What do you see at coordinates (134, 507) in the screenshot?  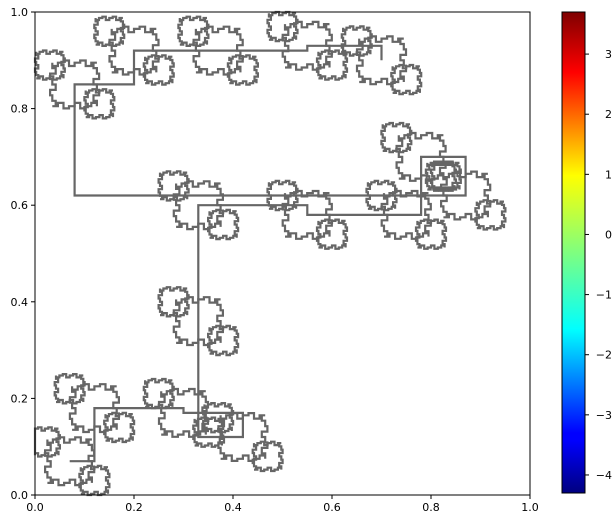 I see `x-tick-label: 0.2` at bounding box center [134, 507].